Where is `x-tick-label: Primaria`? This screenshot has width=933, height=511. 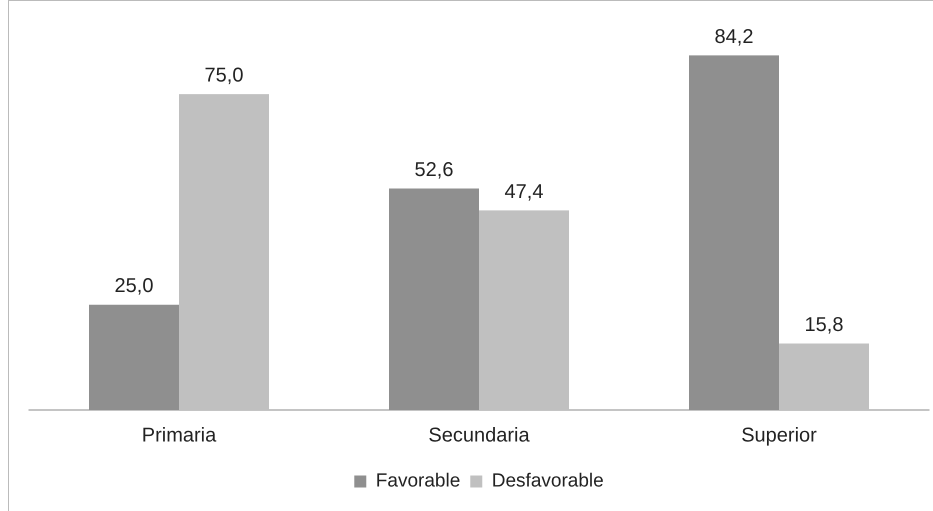
x-tick-label: Primaria is located at coordinates (180, 435).